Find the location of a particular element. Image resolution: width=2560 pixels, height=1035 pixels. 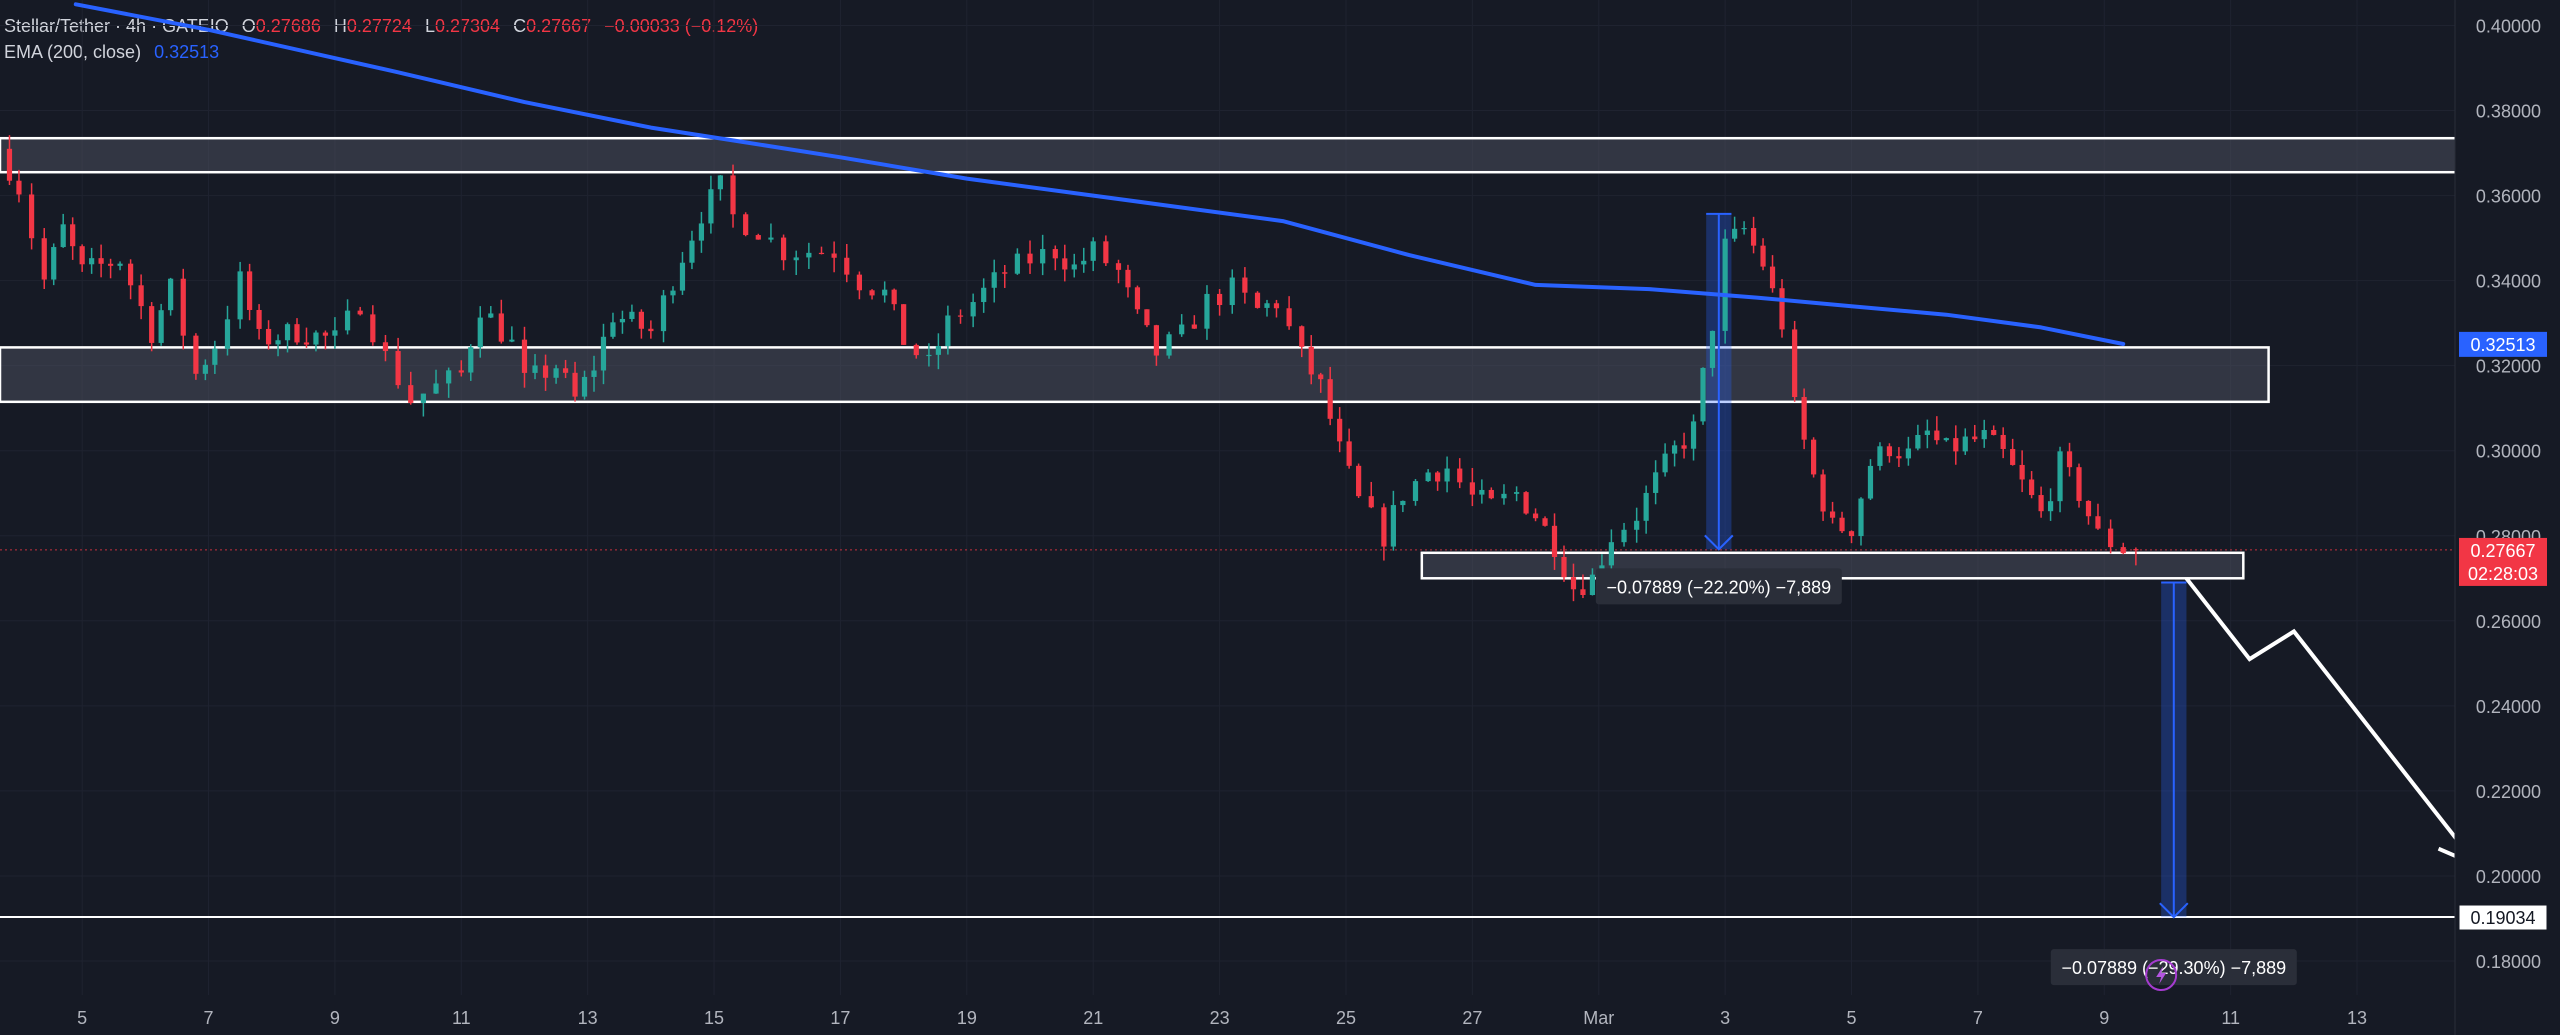

ema-label: EMA (200, close) is located at coordinates (73, 52).